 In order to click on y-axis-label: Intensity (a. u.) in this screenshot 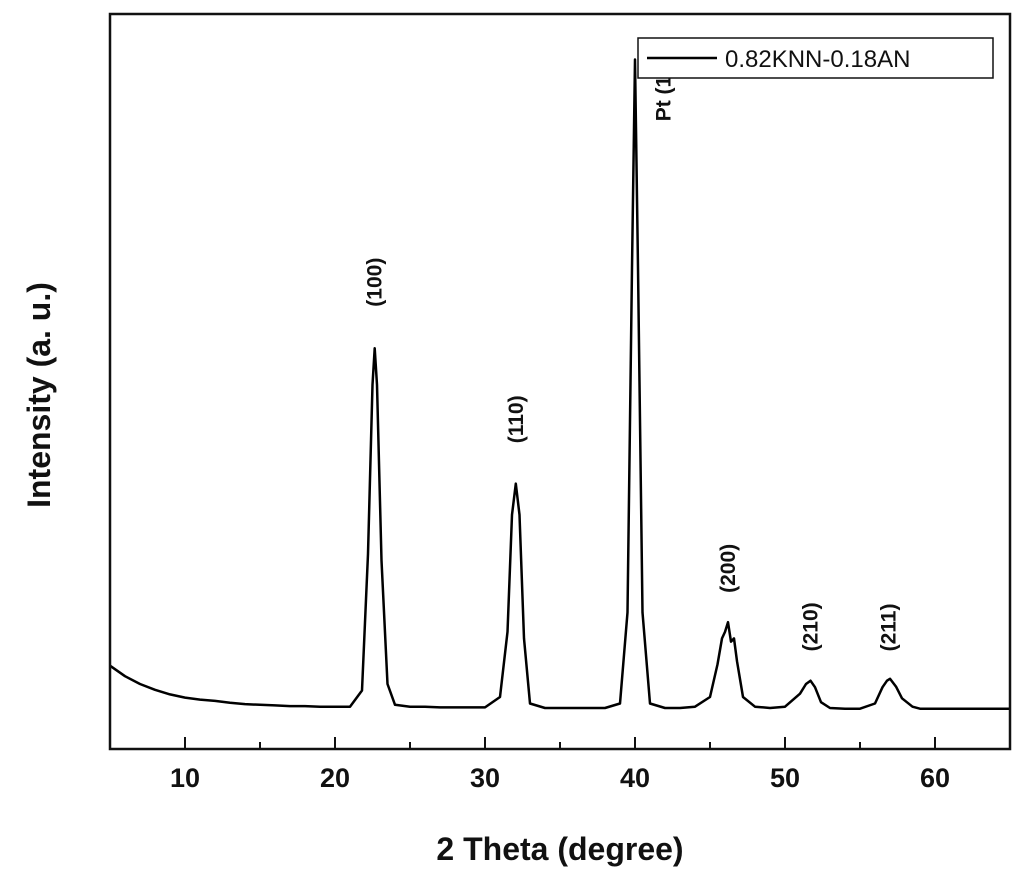, I will do `click(39, 395)`.